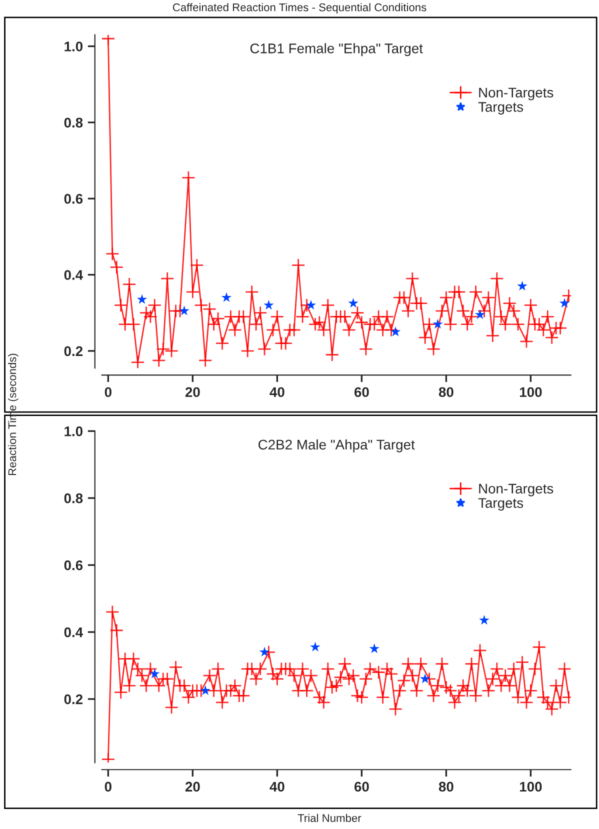 Image resolution: width=599 pixels, height=829 pixels. I want to click on legend-label: Non-Targets, so click(516, 490).